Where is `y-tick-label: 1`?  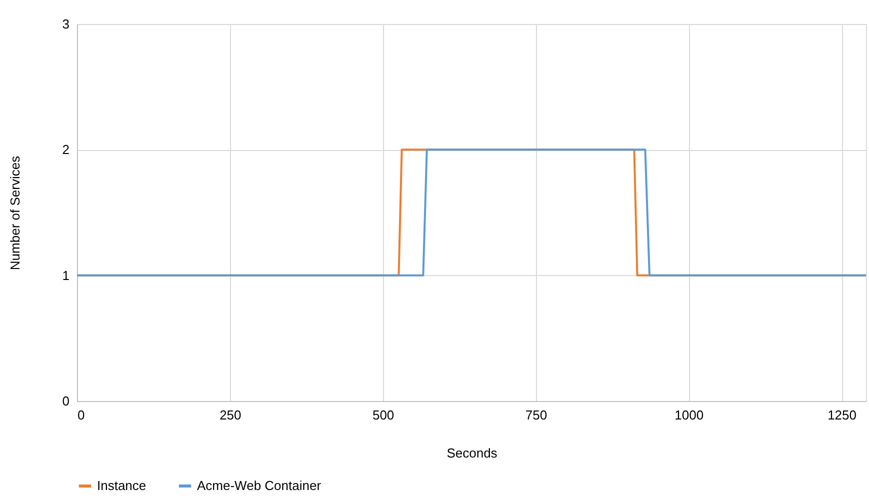
y-tick-label: 1 is located at coordinates (66, 275).